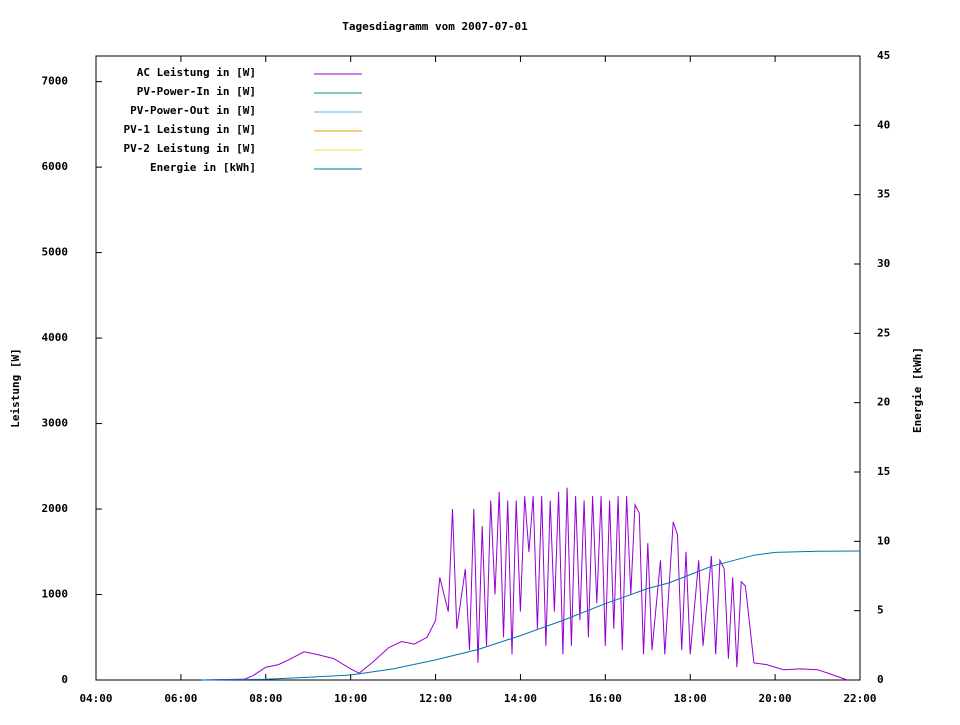 The image size is (960, 725). I want to click on x-tick-label: 20:00, so click(775, 698).